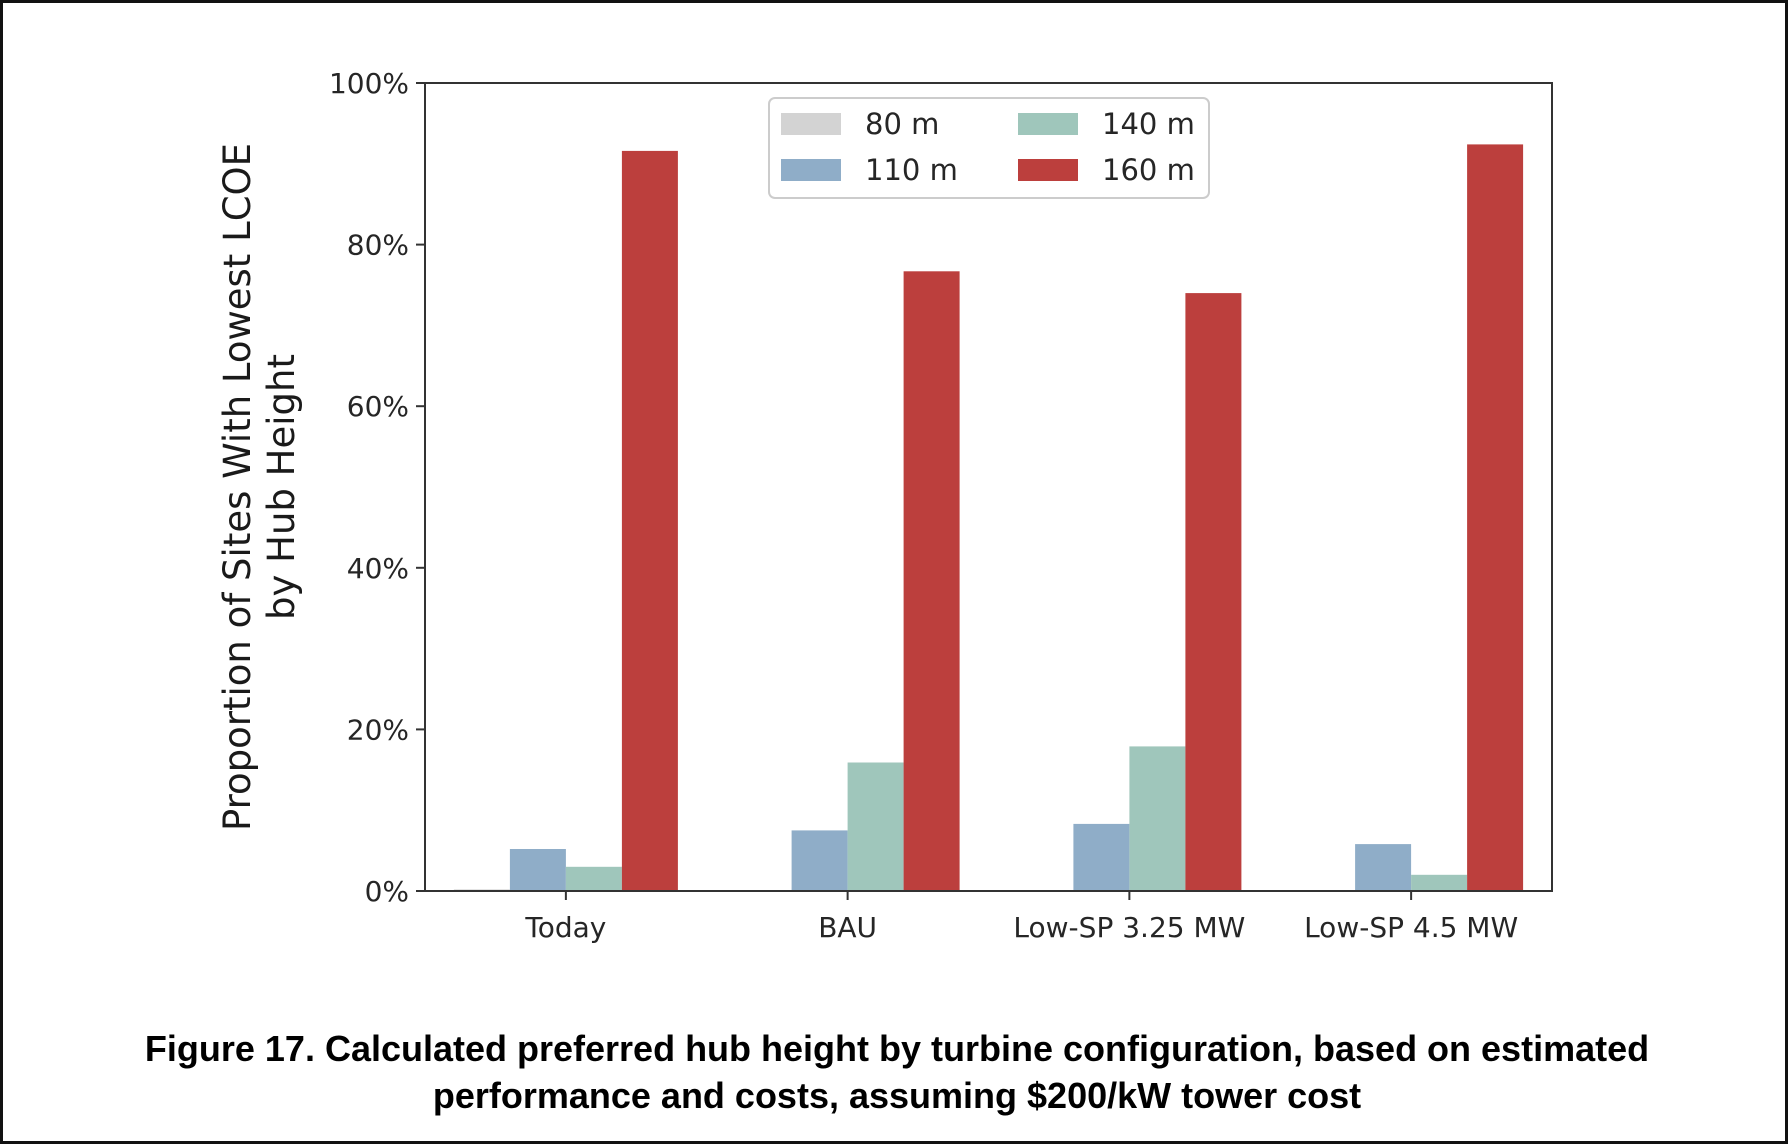 The height and width of the screenshot is (1147, 1788). Describe the element at coordinates (237, 487) in the screenshot. I see `y-axis-title-line: Proportion of Sites With Lowest LCOE` at that location.